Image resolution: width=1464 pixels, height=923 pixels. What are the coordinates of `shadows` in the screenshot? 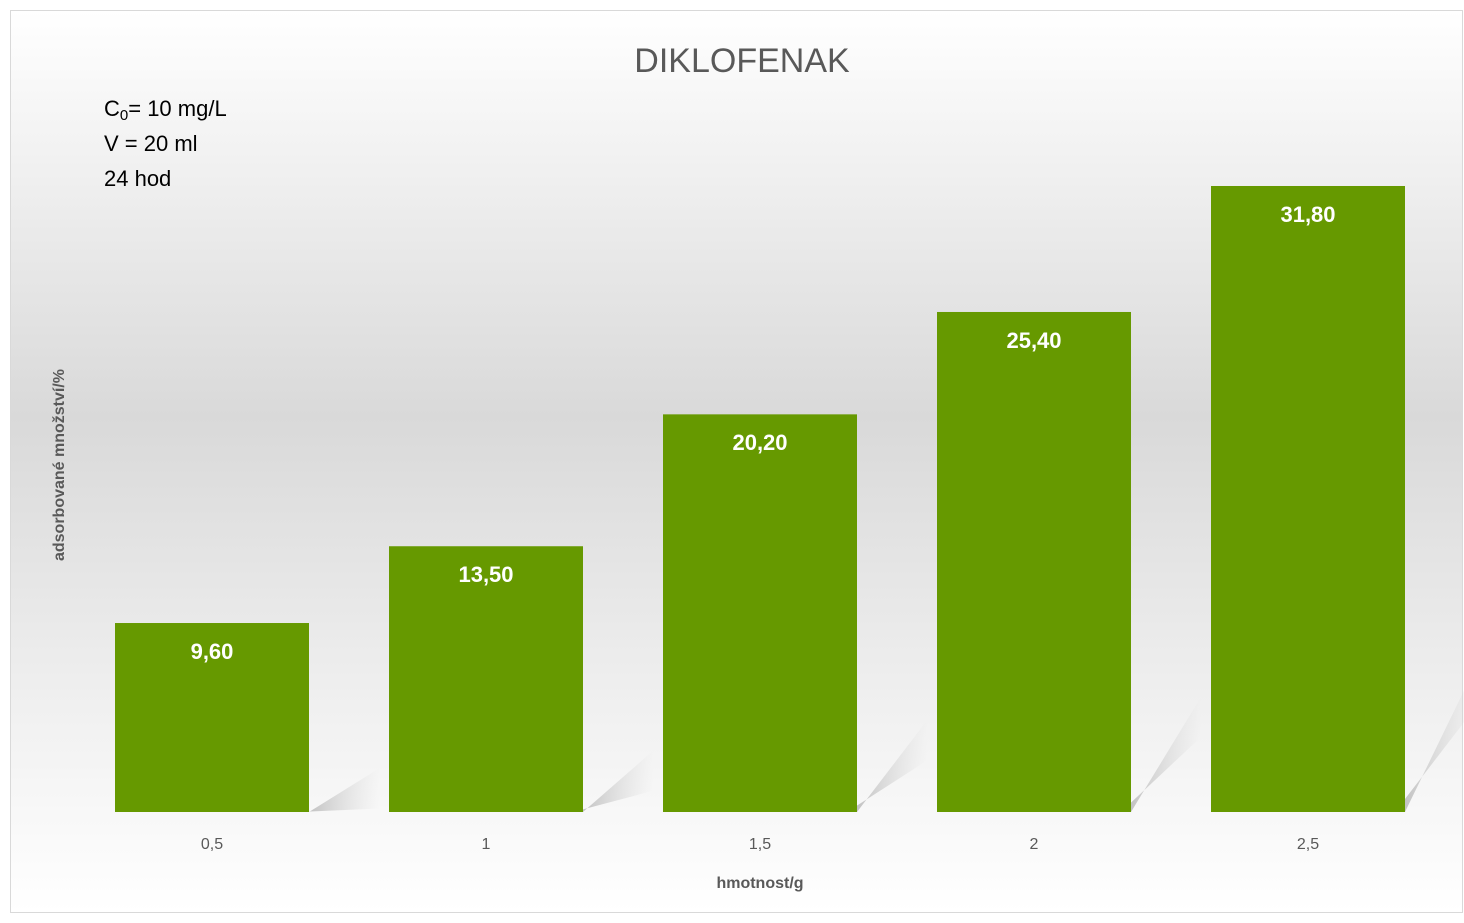 It's located at (881, 751).